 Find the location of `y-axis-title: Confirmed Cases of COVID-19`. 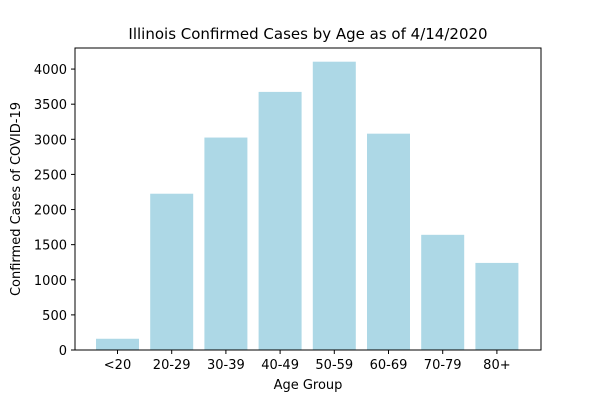

y-axis-title: Confirmed Cases of COVID-19 is located at coordinates (16, 199).